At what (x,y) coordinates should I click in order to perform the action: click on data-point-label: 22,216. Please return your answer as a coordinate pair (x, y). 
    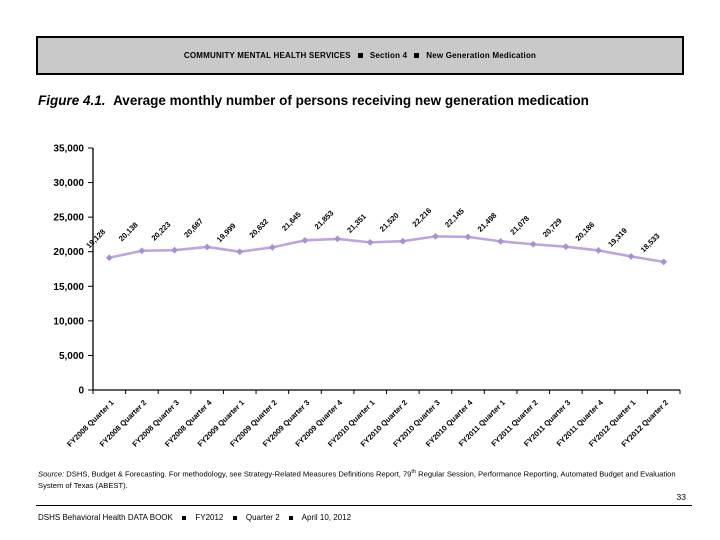
    Looking at the image, I should click on (421, 217).